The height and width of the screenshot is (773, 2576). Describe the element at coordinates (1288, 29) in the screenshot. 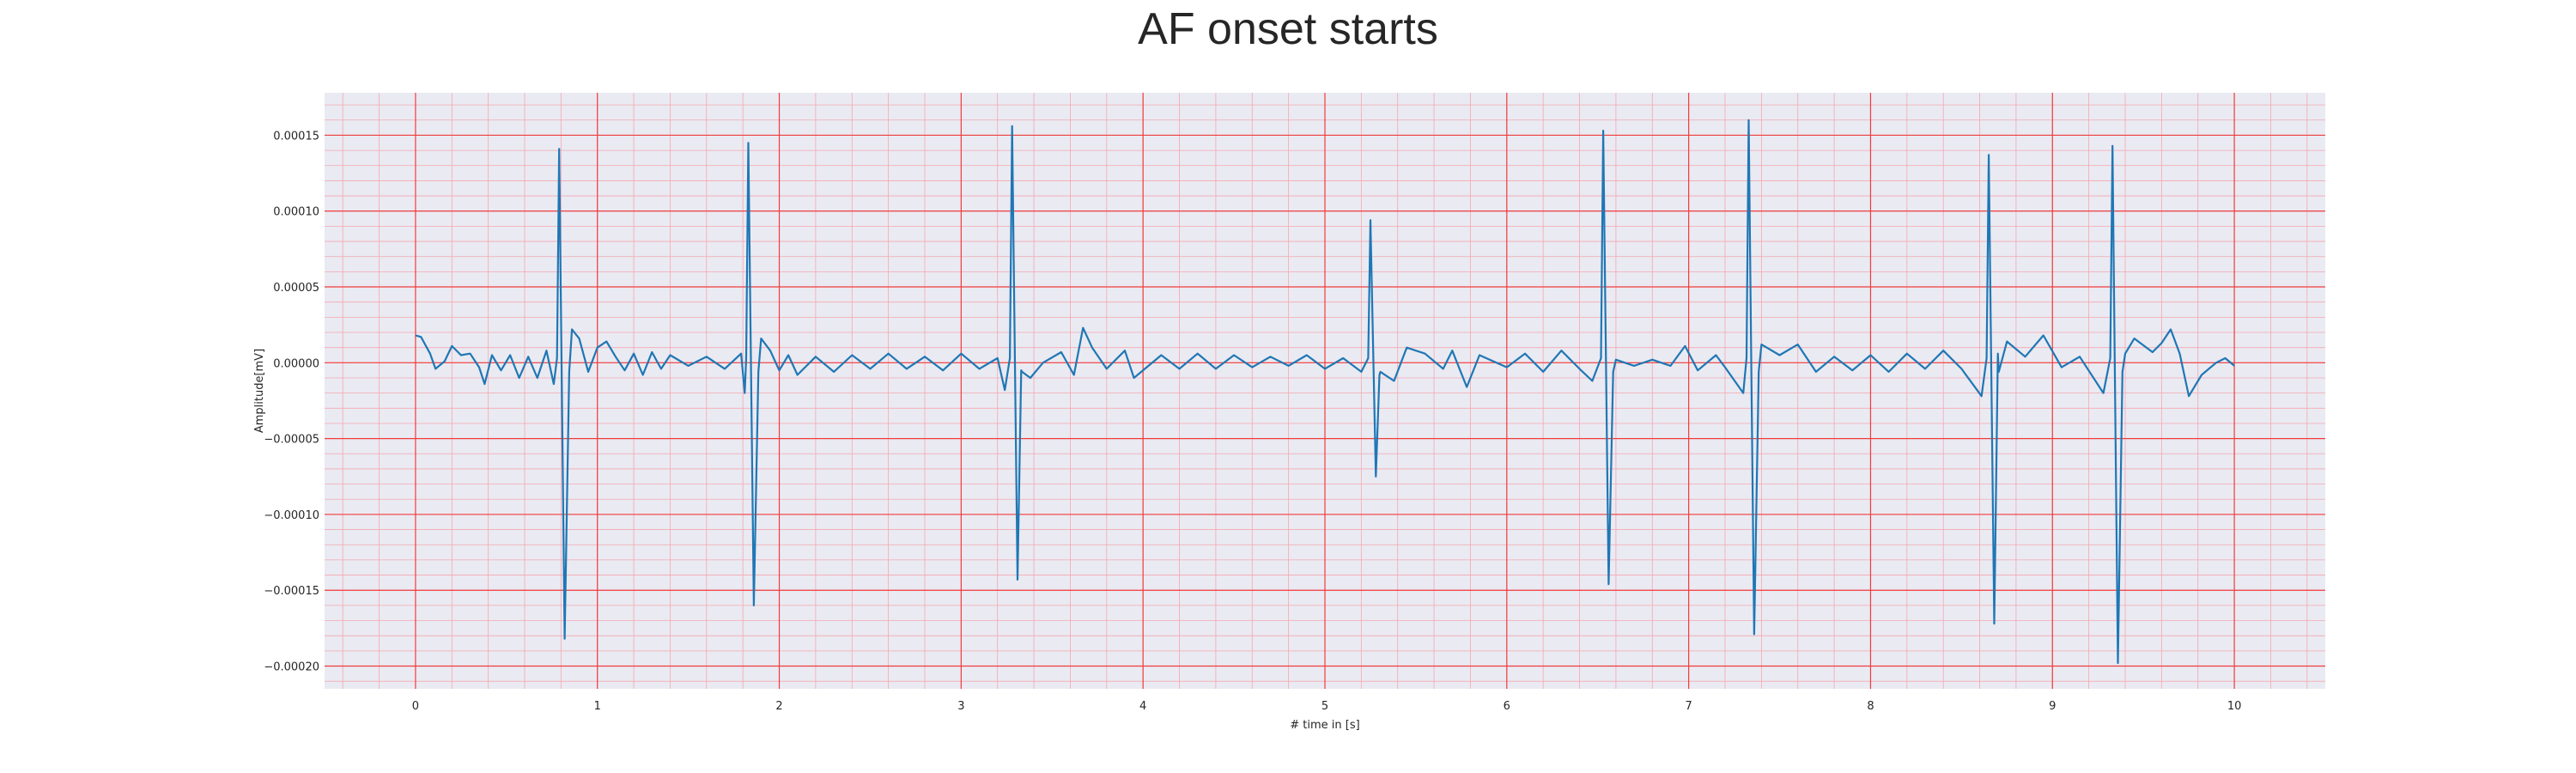

I see `chart-title: AF onset starts` at that location.